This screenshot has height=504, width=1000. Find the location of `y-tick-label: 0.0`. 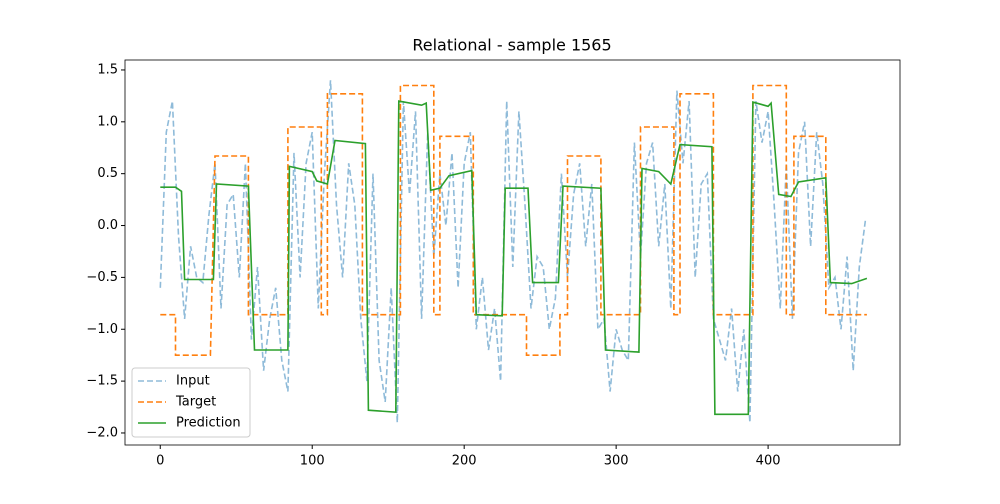

y-tick-label: 0.0 is located at coordinates (107, 225).